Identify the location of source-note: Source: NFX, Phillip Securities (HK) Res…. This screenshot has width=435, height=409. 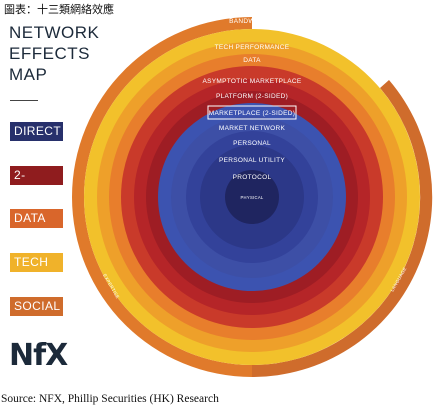
(110, 399).